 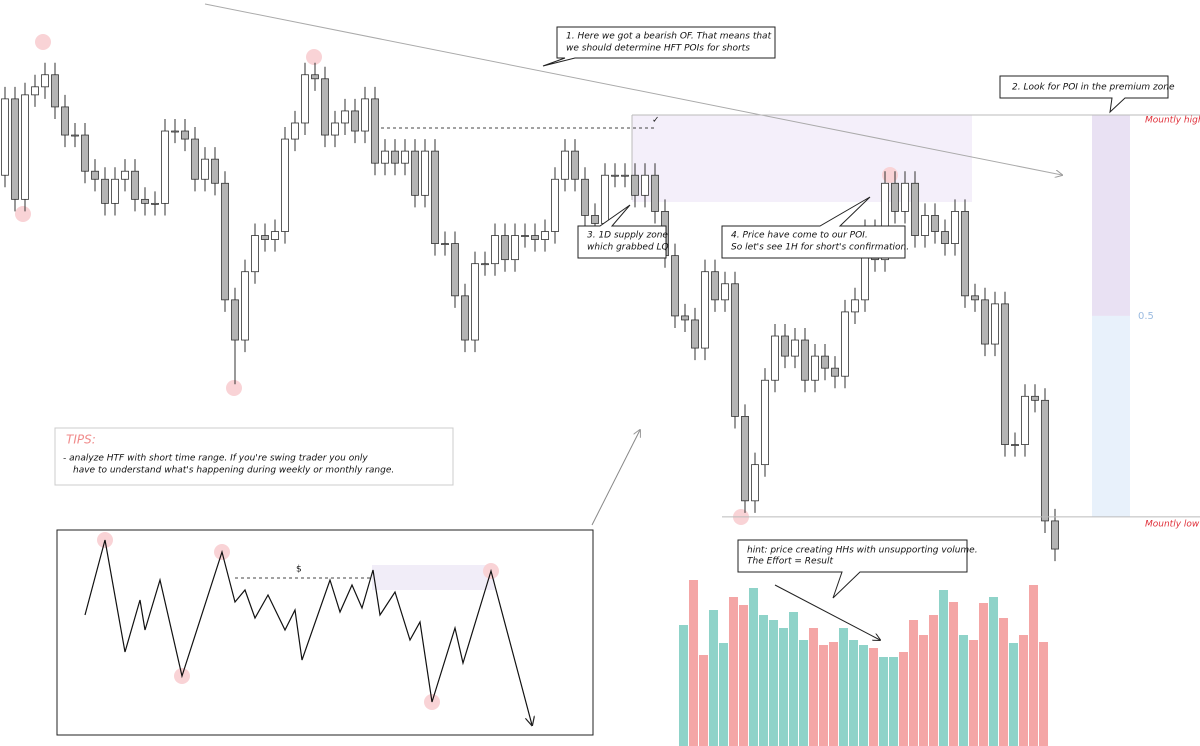 I want to click on poi-zone, so click(x=802, y=158).